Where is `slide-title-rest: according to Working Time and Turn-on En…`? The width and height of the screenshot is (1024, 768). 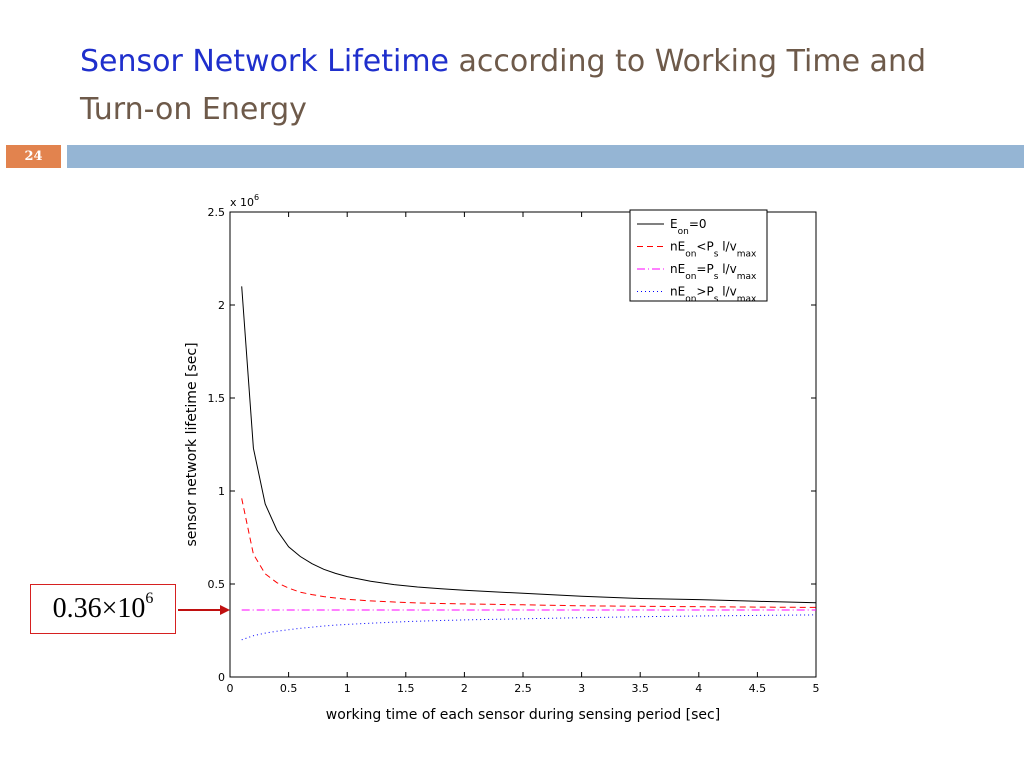
slide-title-rest: according to Working Time and Turn-on En… is located at coordinates (503, 85).